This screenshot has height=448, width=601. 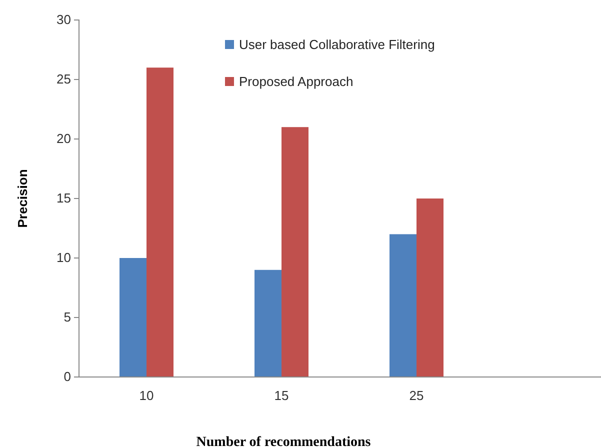 What do you see at coordinates (284, 441) in the screenshot?
I see `x-axis-title: Number of recommendations` at bounding box center [284, 441].